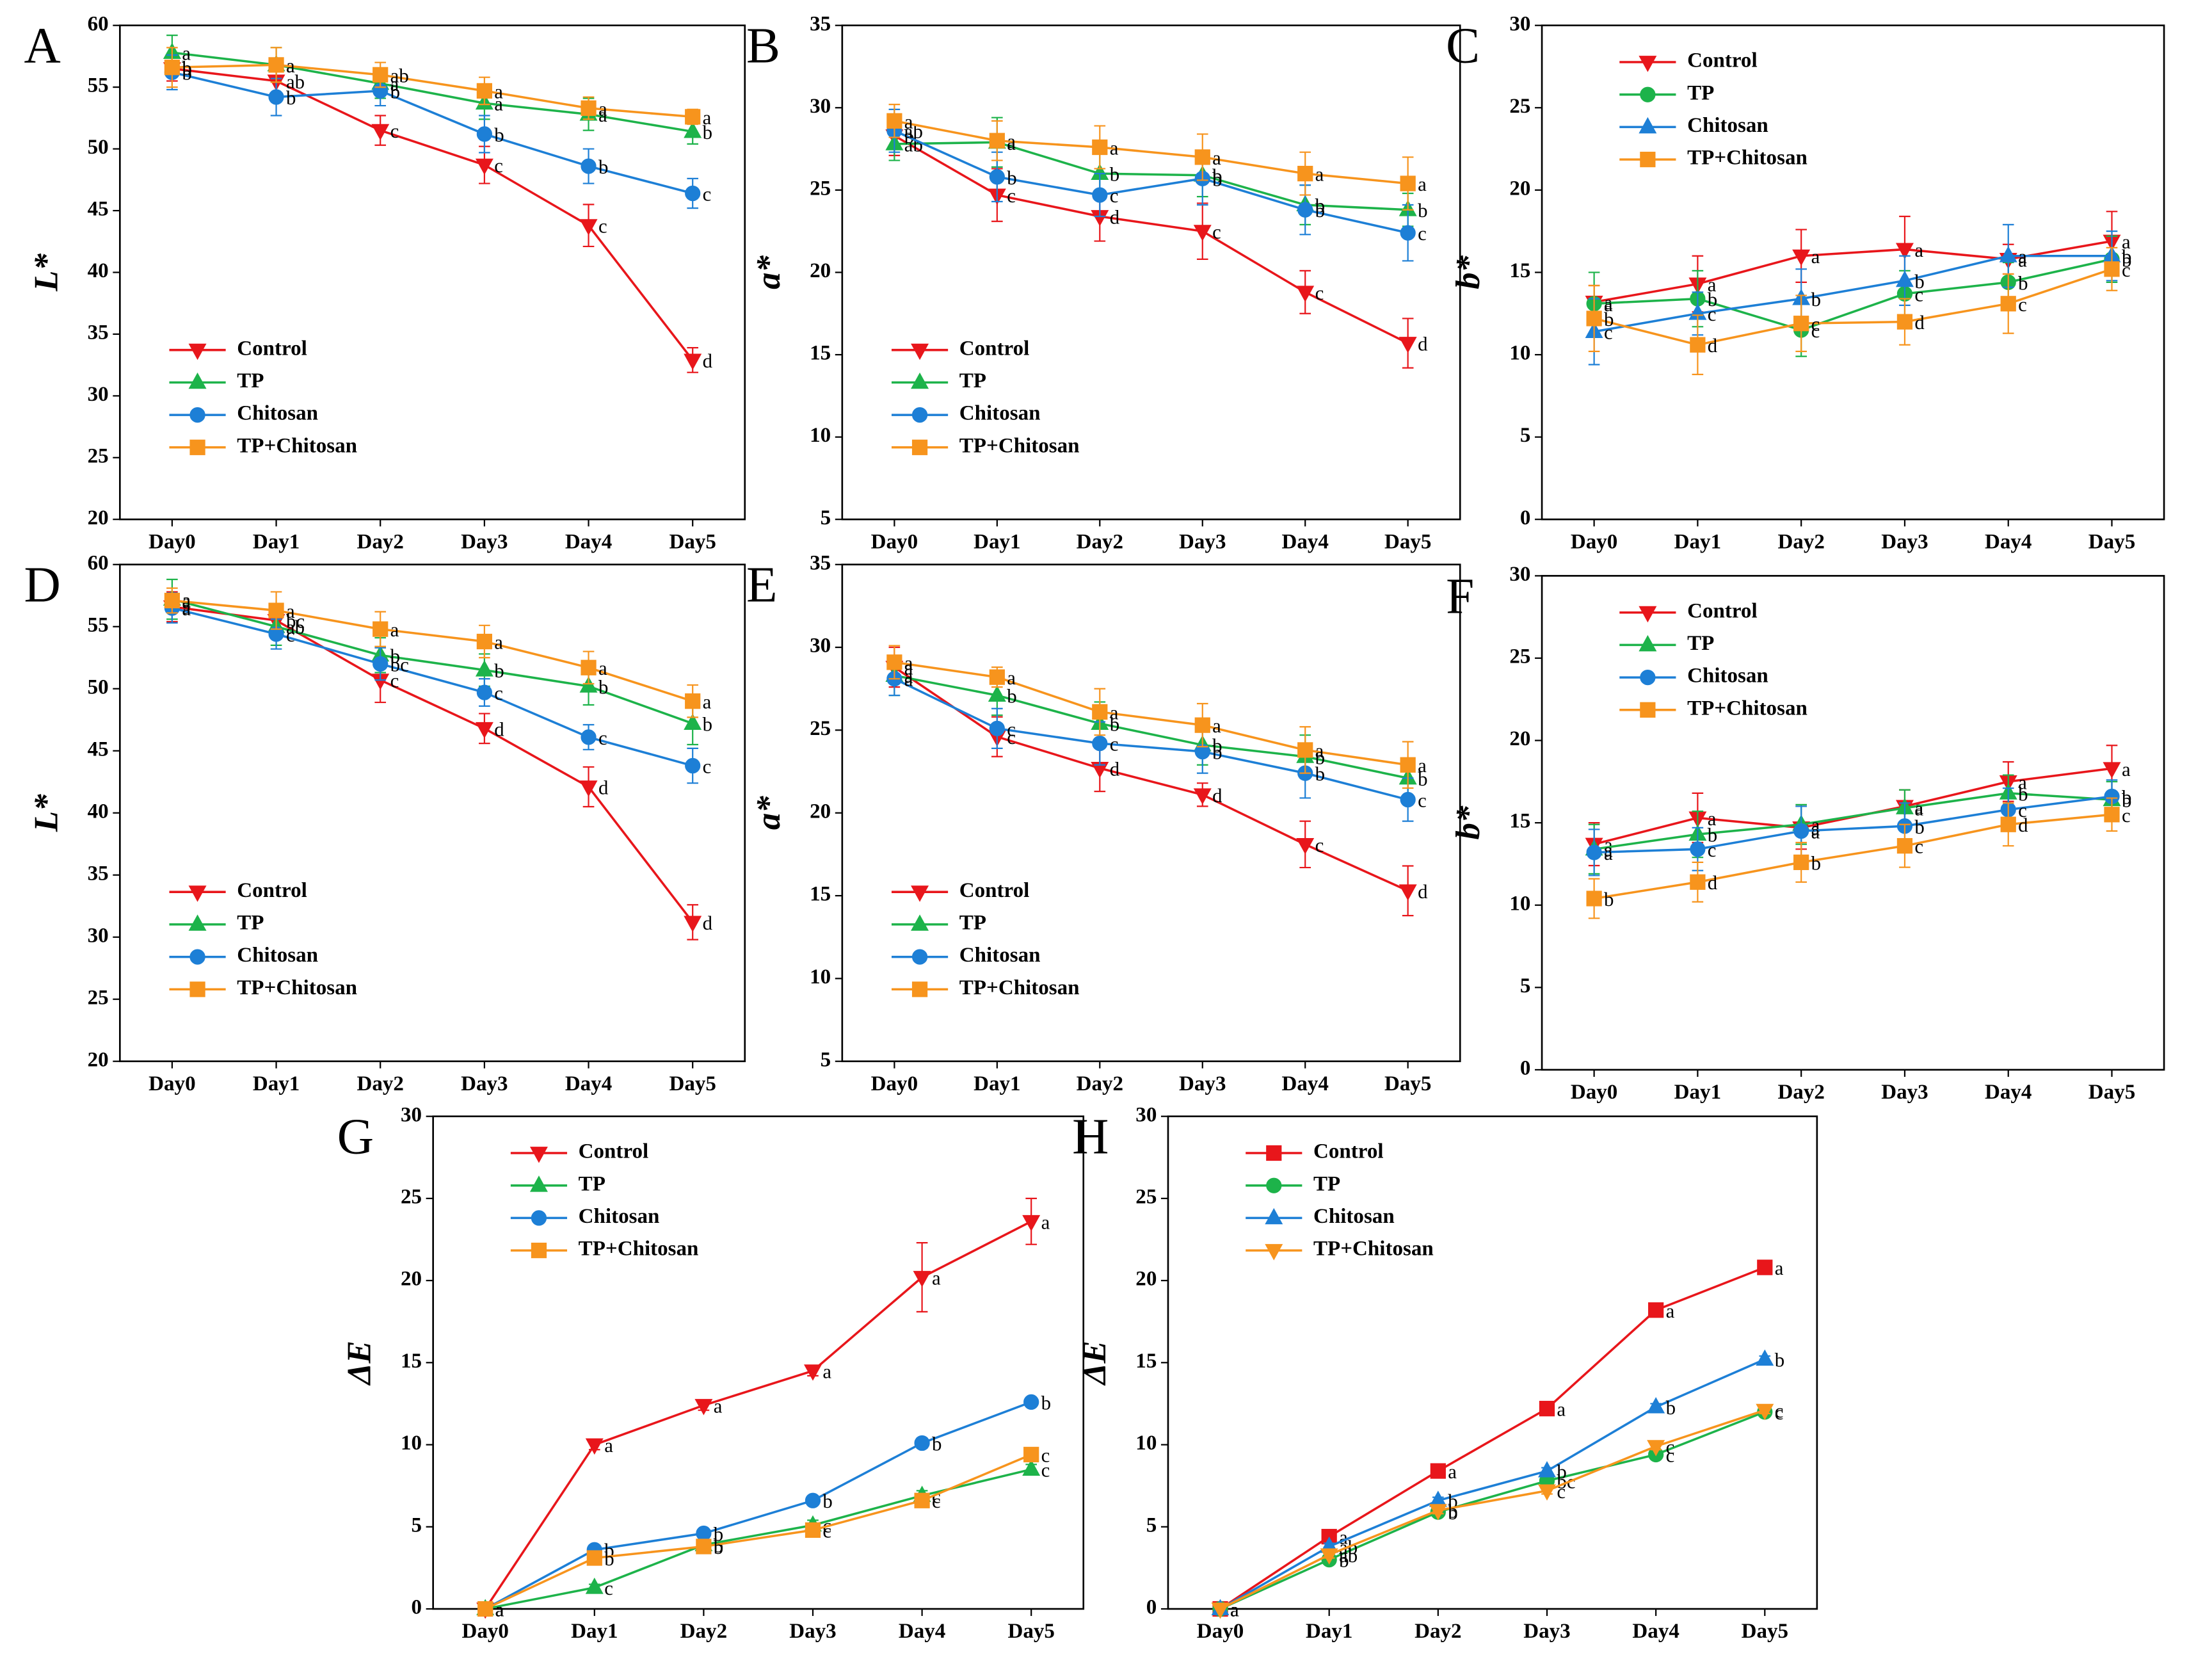  Describe the element at coordinates (1525, 985) in the screenshot. I see `y-tick-label: 5` at that location.